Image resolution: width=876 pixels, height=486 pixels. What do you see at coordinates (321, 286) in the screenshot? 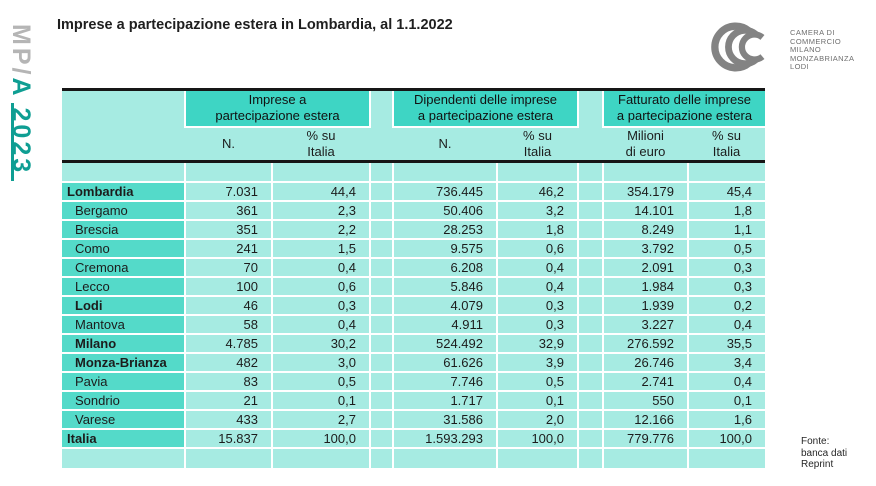
I see `value-cell: 0,6` at bounding box center [321, 286].